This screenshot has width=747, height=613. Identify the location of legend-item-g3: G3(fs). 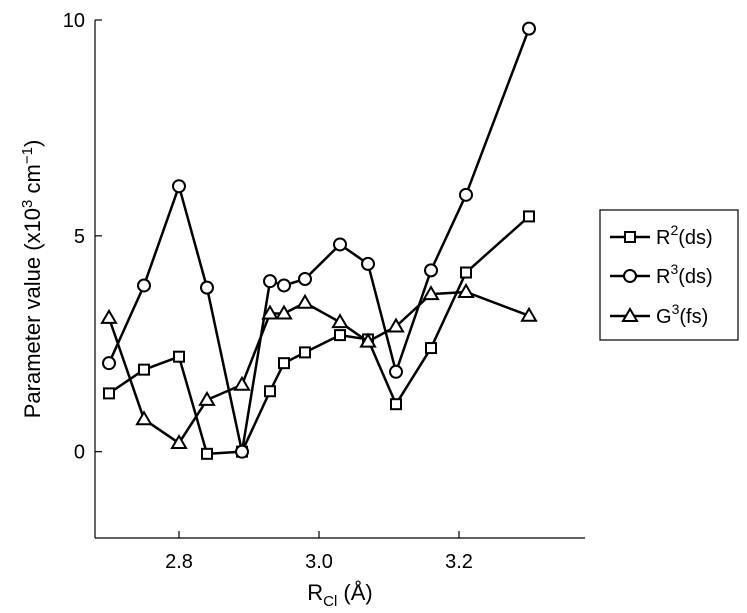
(659, 314).